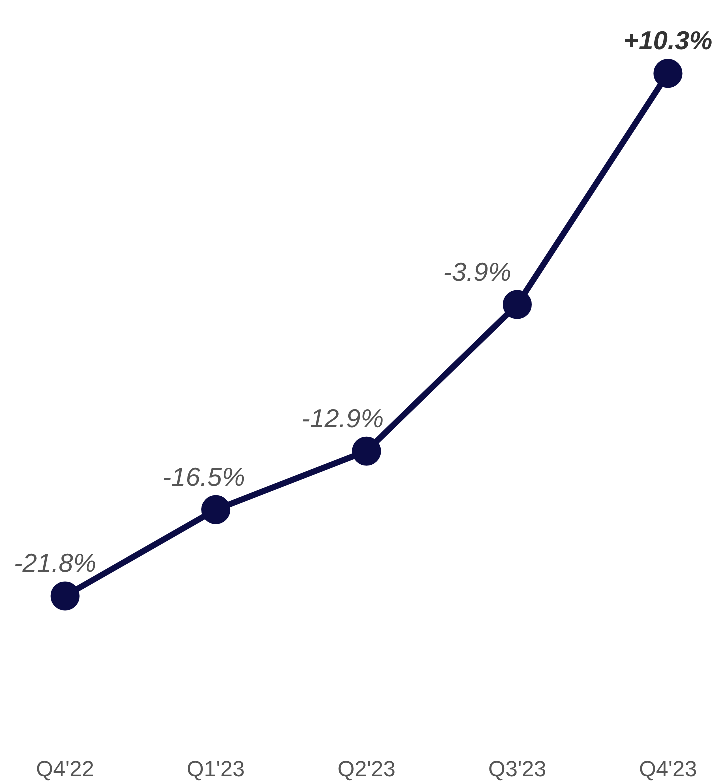  Describe the element at coordinates (668, 769) in the screenshot. I see `x-tick-label: Q4'23` at that location.